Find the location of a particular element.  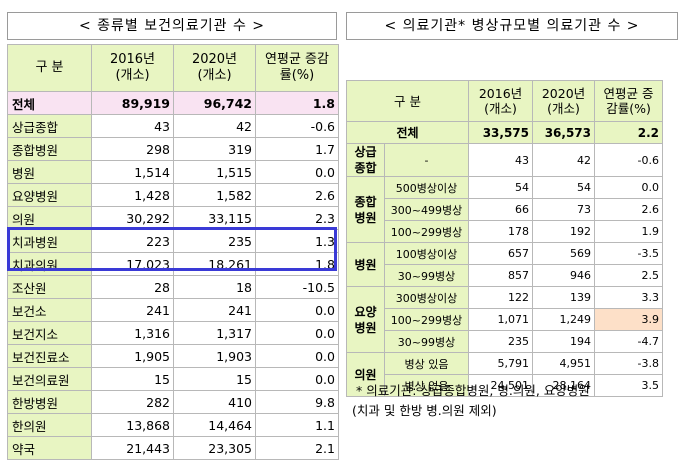

value-2020: 96,742 is located at coordinates (214, 103).